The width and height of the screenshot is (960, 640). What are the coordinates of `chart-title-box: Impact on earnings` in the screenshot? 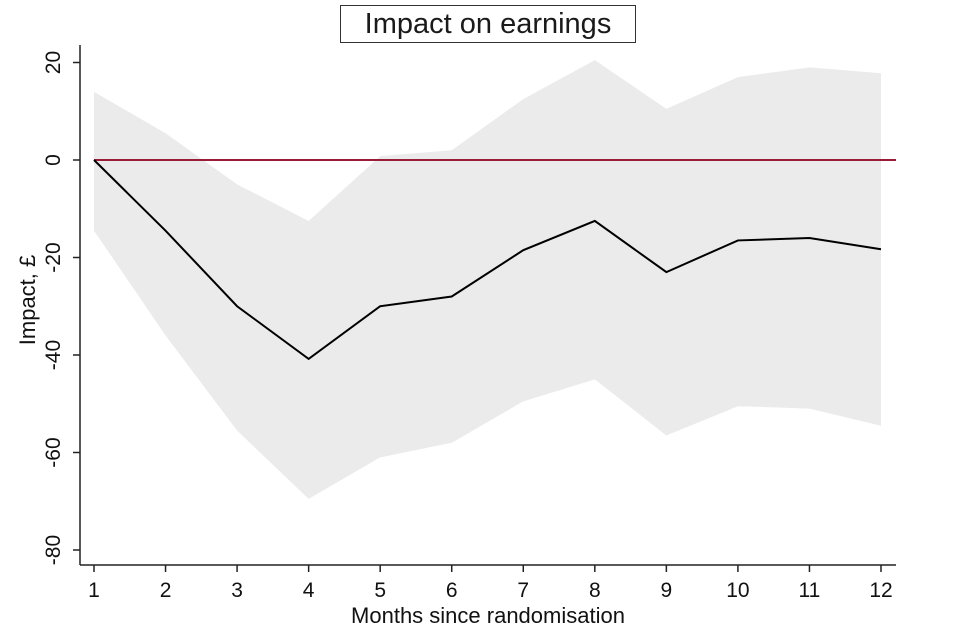 It's located at (488, 24).